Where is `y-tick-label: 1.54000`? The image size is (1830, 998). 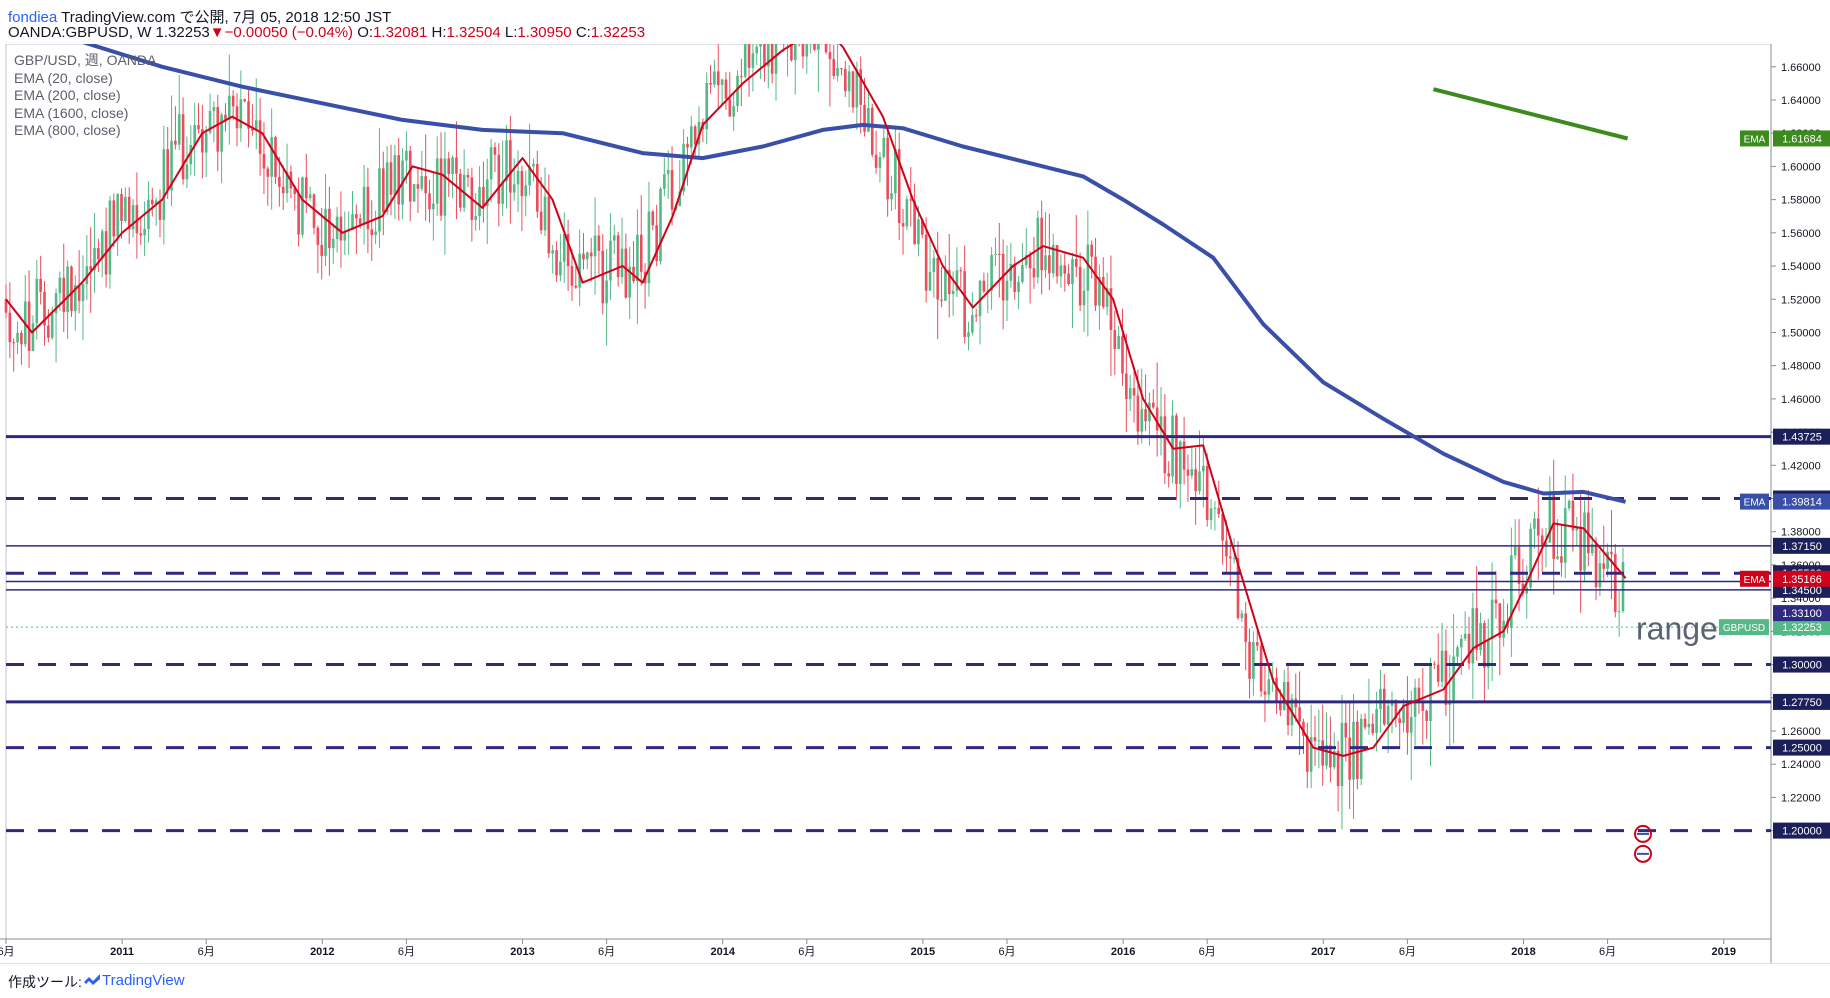 y-tick-label: 1.54000 is located at coordinates (1801, 267).